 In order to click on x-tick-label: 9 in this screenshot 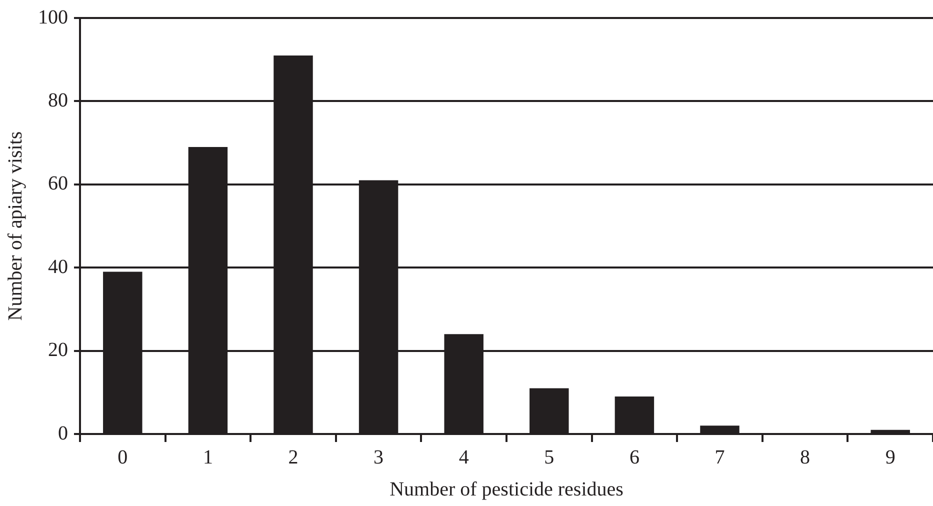, I will do `click(890, 457)`.